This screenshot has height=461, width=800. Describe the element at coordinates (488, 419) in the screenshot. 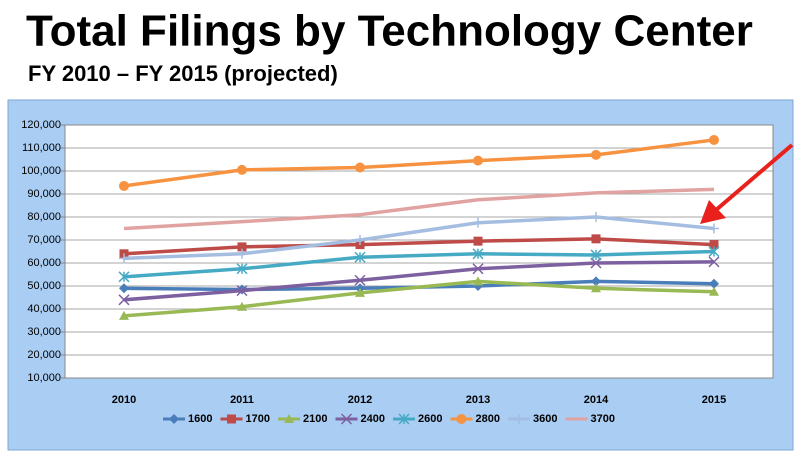

I see `legend-label: 2800` at that location.